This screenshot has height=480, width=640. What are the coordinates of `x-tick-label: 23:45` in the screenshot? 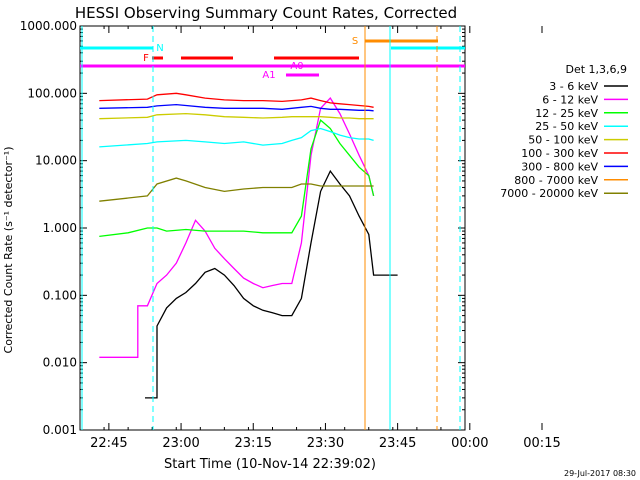 It's located at (397, 443).